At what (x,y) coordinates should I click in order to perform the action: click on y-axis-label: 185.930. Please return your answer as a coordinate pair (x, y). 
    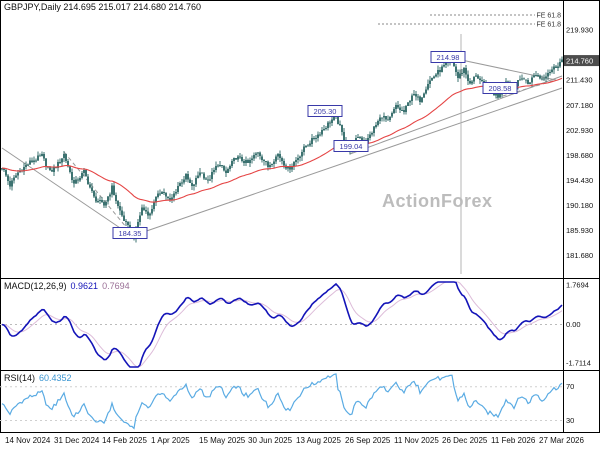
    Looking at the image, I should click on (579, 230).